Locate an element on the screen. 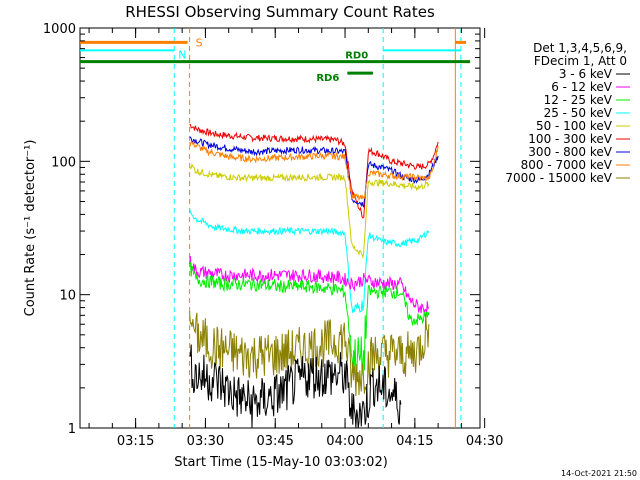 This screenshot has height=480, width=640. y-tick-label: 10 is located at coordinates (67, 296).